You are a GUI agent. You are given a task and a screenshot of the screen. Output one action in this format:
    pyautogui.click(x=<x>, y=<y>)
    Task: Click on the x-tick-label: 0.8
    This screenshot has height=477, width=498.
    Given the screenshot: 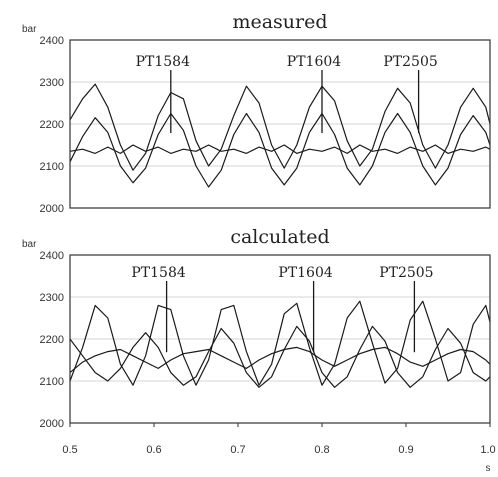 What is the action you would take?
    pyautogui.click(x=321, y=450)
    